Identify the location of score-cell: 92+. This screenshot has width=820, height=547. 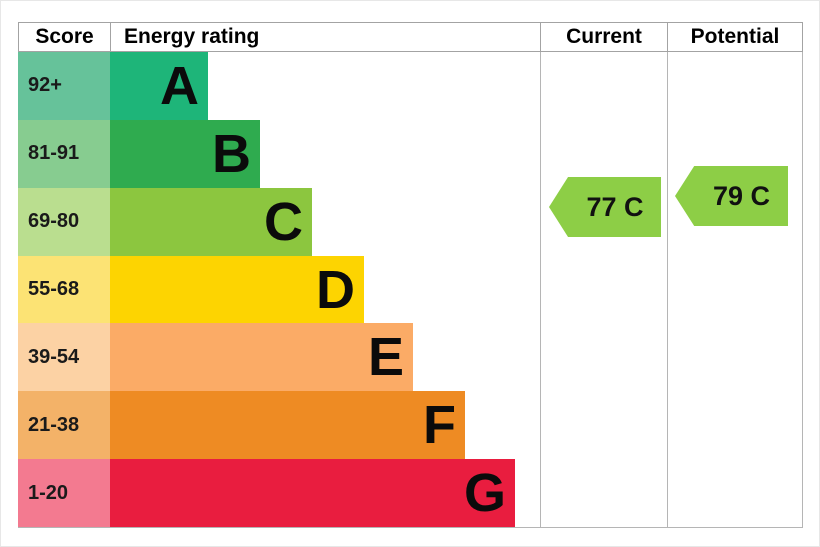
(64, 86).